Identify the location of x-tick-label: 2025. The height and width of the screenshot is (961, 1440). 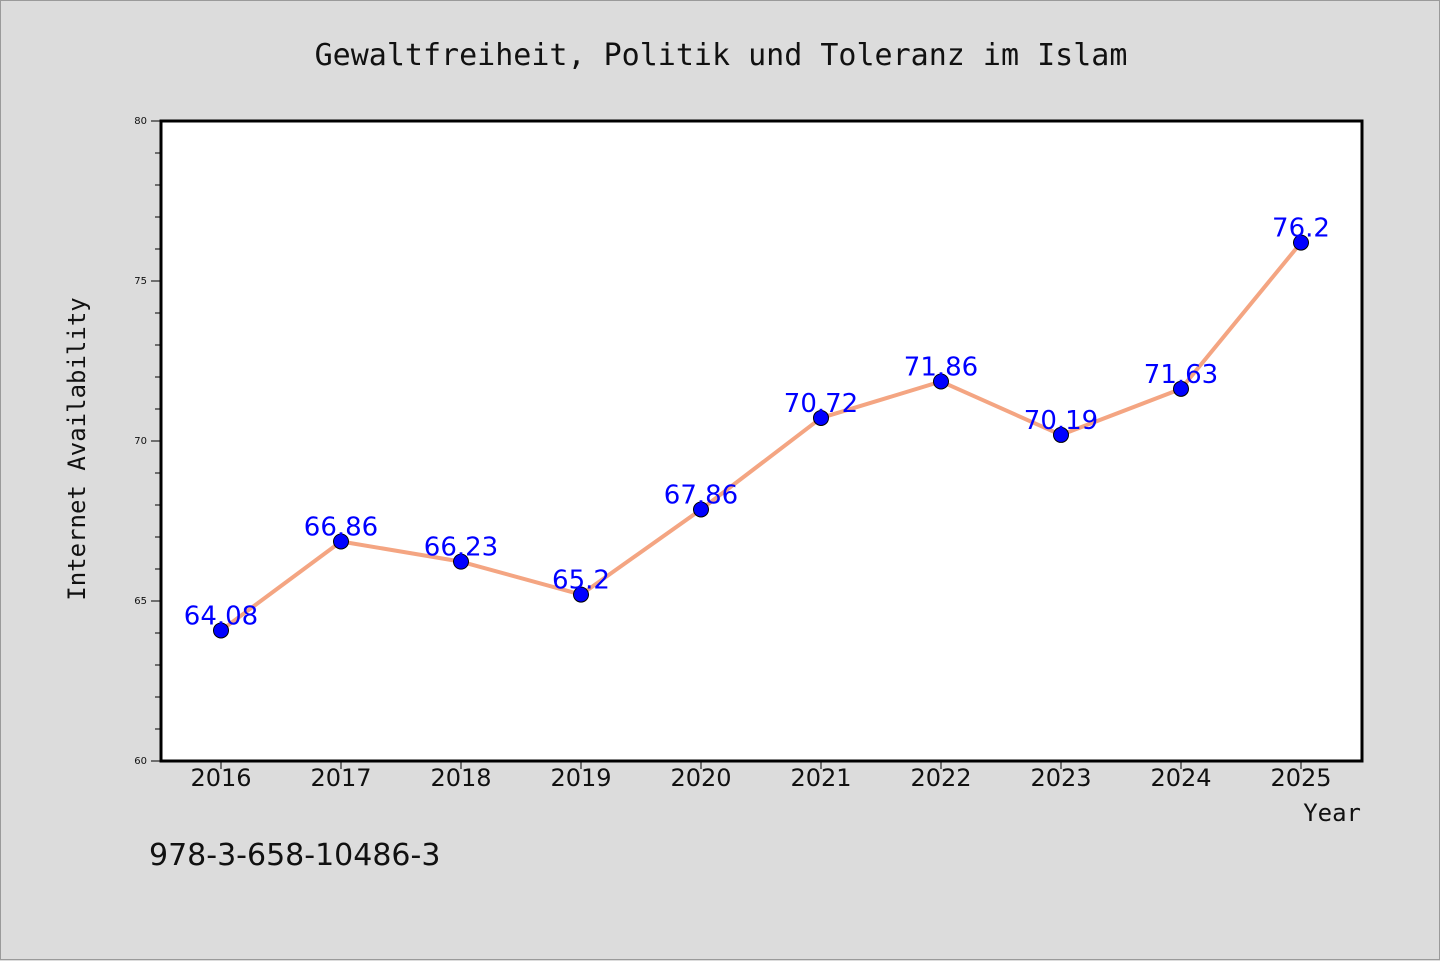
(1300, 778).